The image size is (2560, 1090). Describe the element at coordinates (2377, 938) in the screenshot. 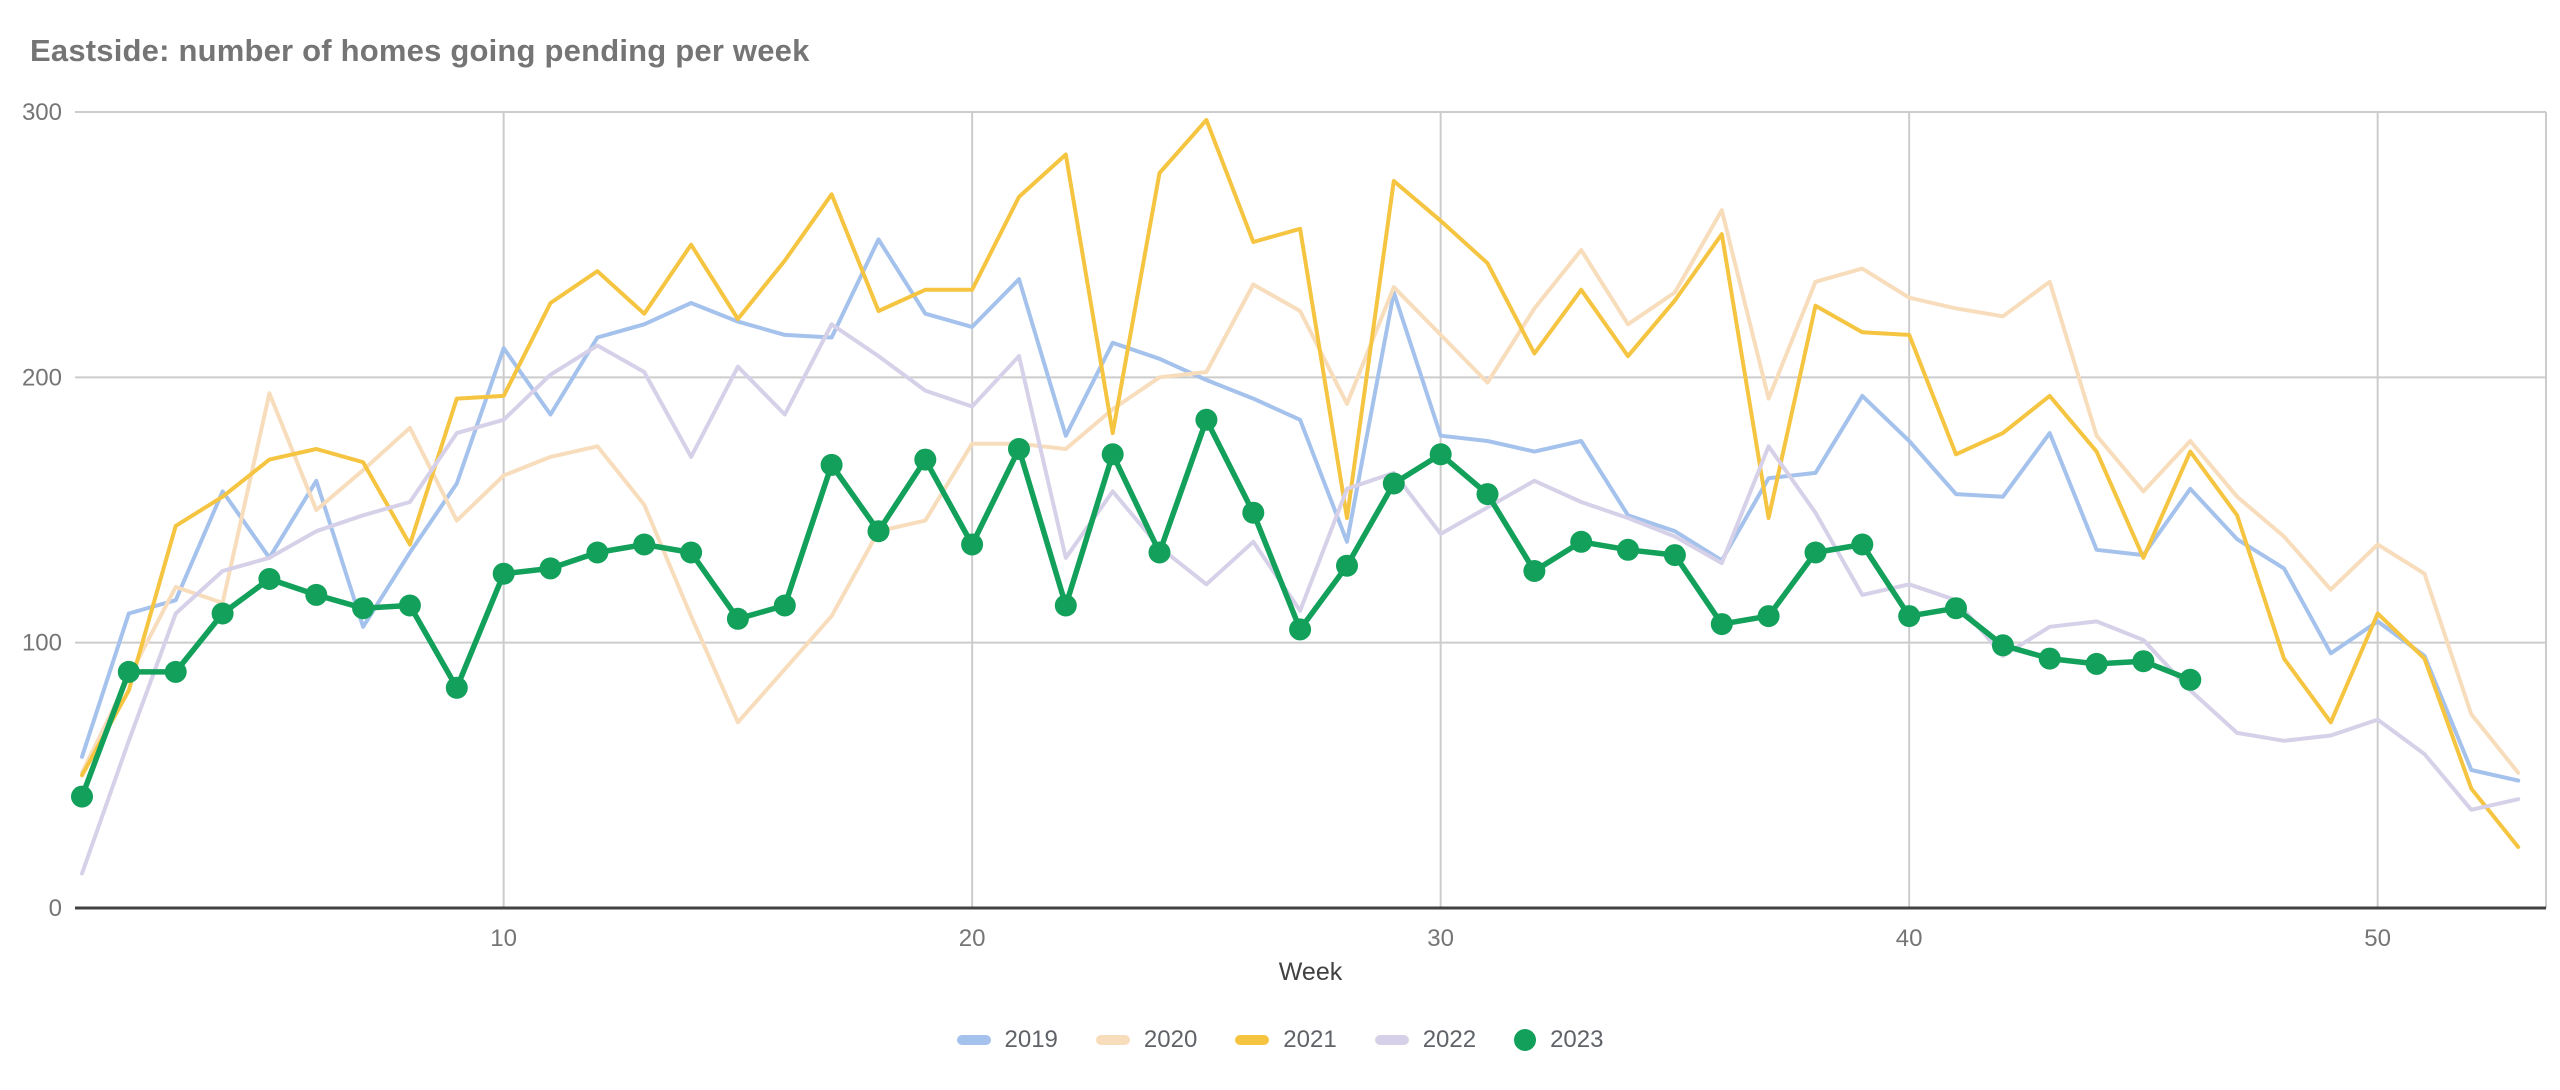

I see `x-tick-label-50: 50` at that location.